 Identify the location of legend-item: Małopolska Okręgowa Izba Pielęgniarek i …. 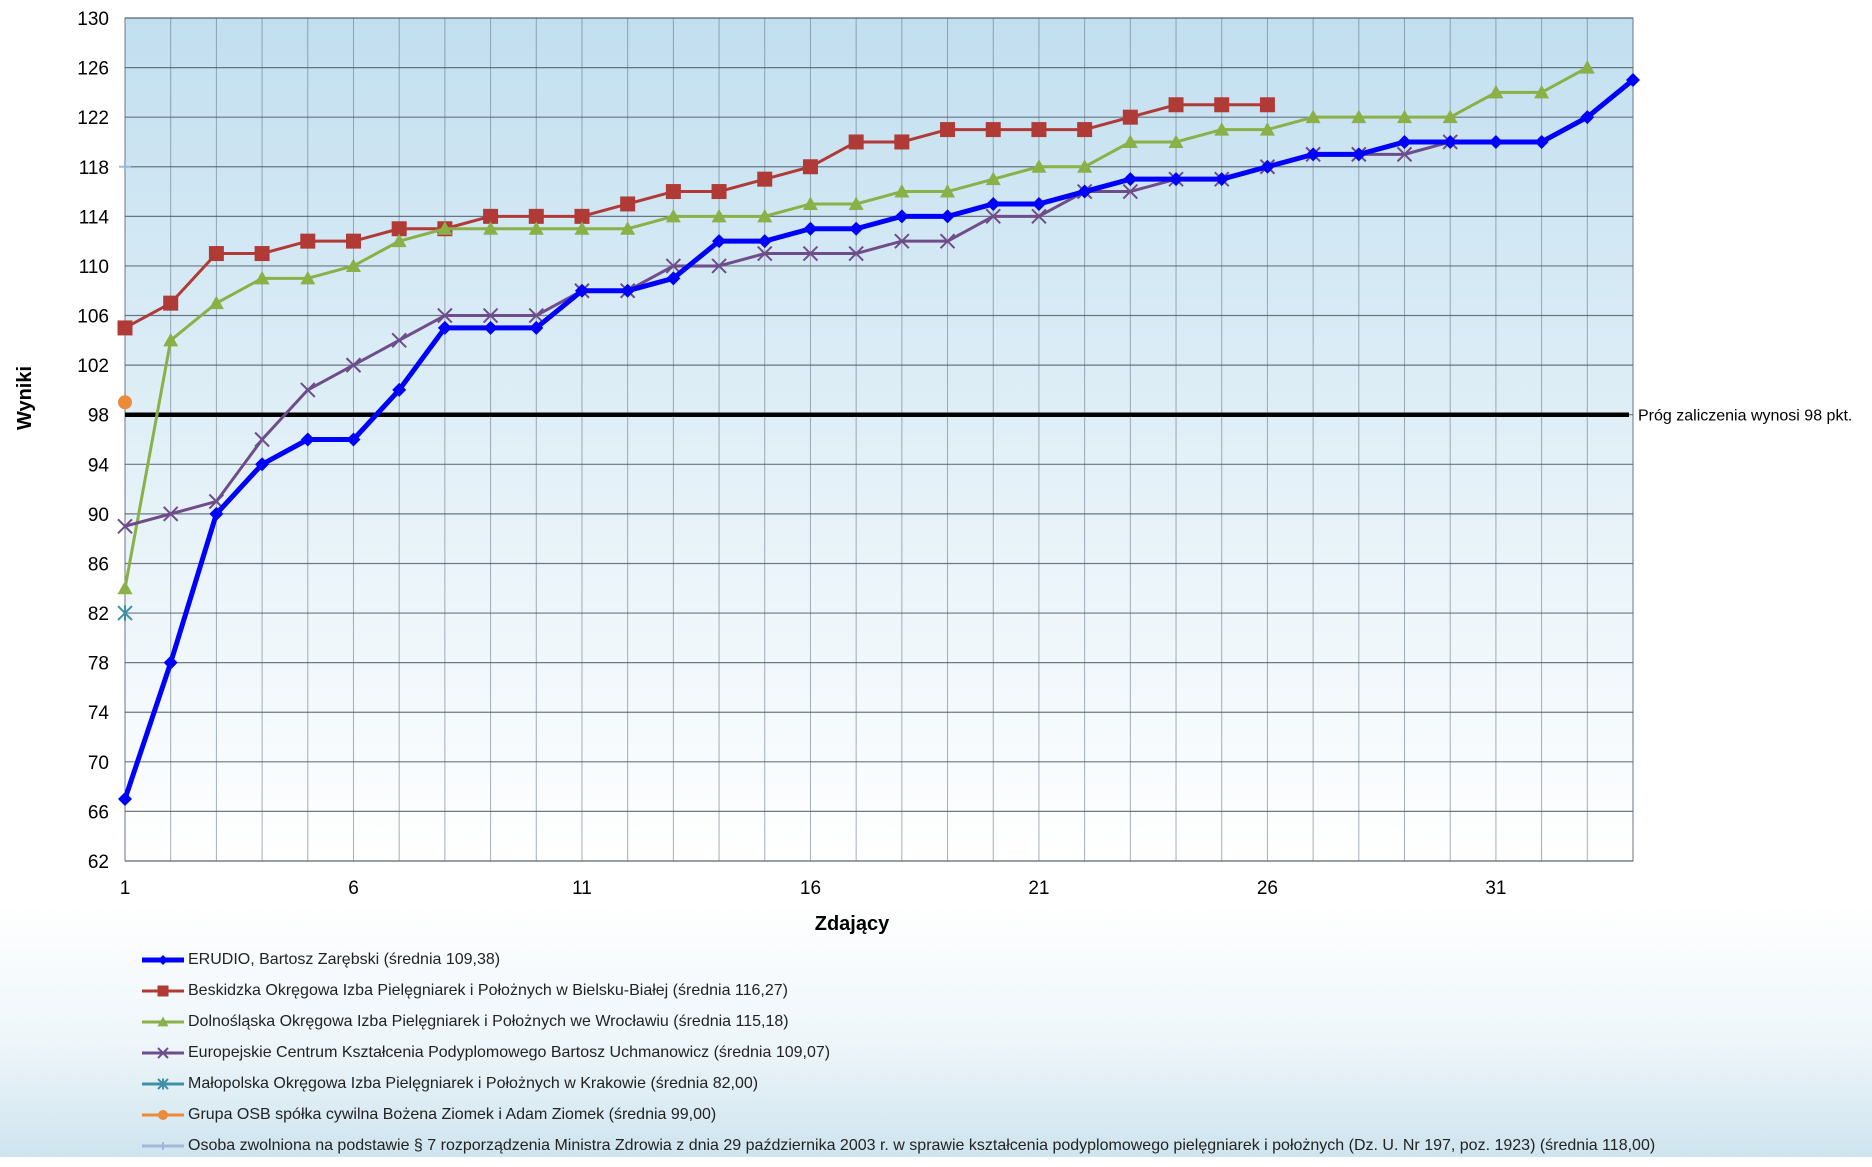
(1000, 1089).